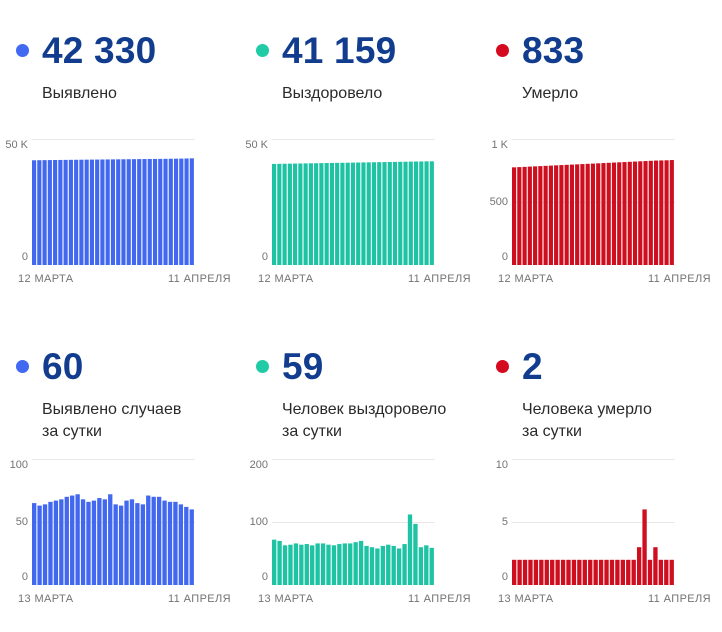 The image size is (722, 632). I want to click on chart-daily-recovered: 200 100 0 13 МАРТА 11 АПРЕЛЯ, so click(359, 532).